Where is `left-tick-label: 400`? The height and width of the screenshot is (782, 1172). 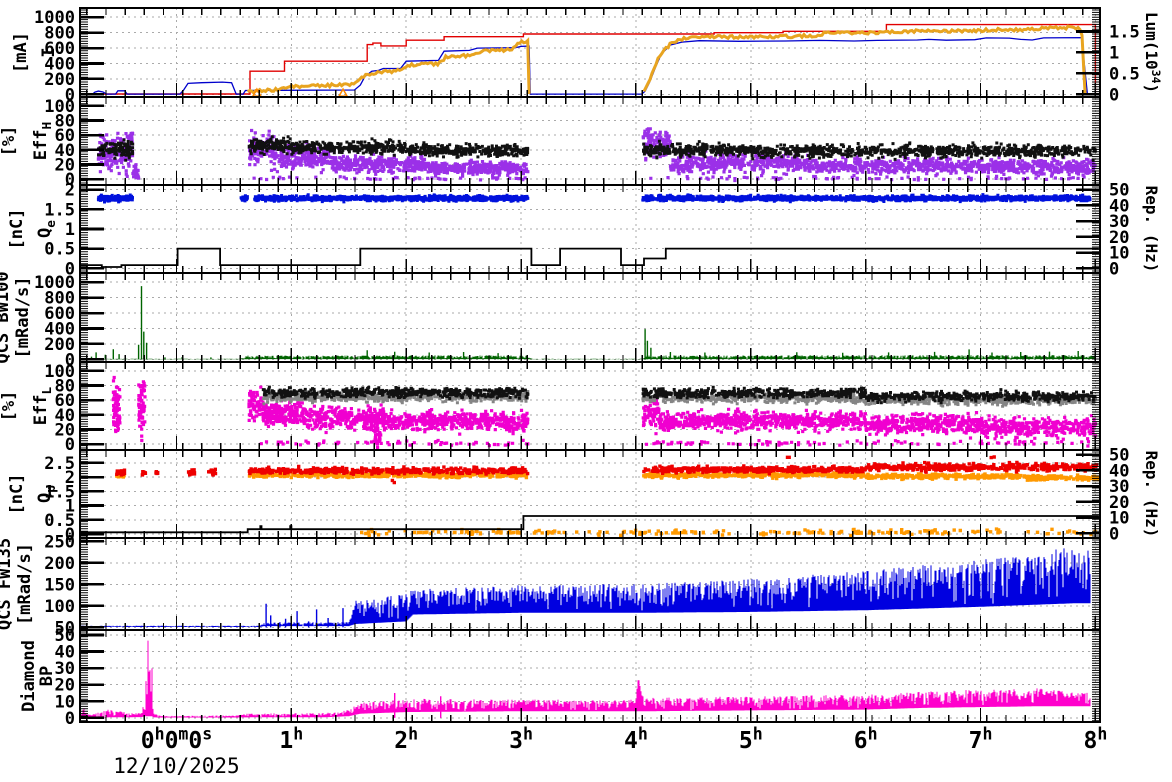 left-tick-label: 400 is located at coordinates (59, 64).